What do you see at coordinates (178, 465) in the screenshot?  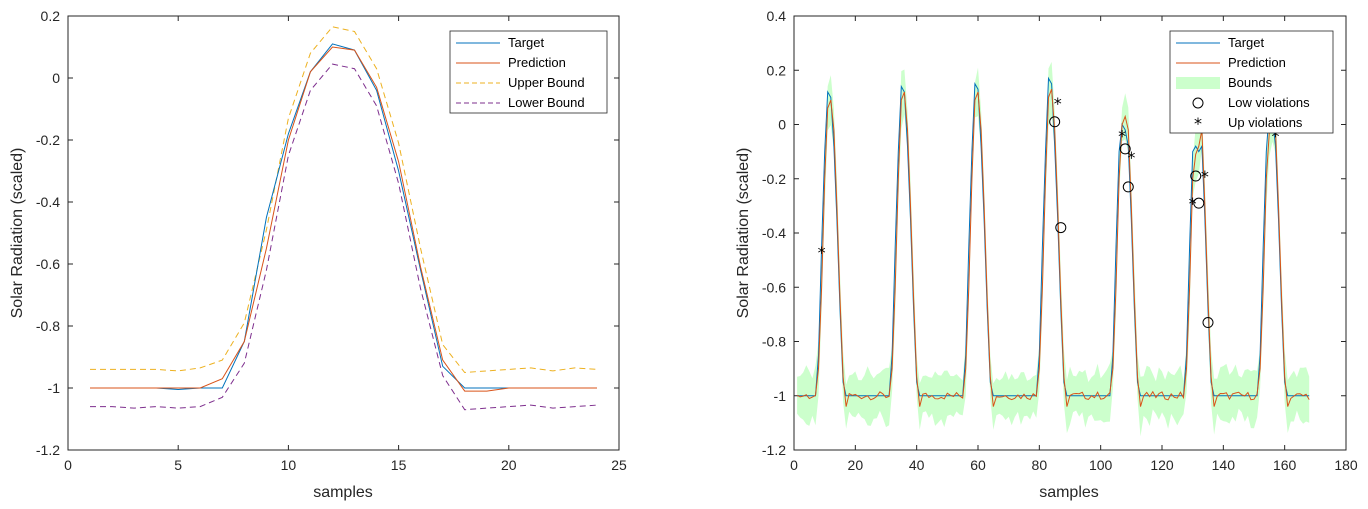 I see `left-xtick-label: 5` at bounding box center [178, 465].